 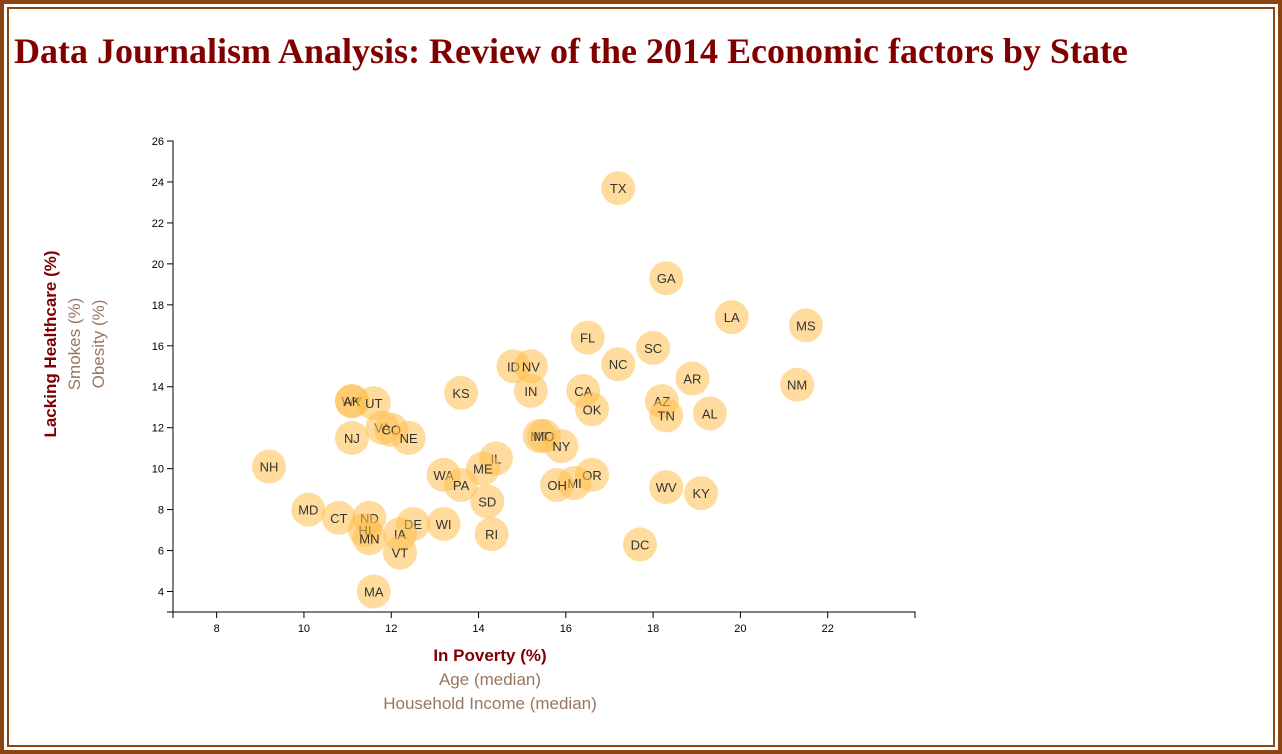 I want to click on point-nv: NV, so click(x=530, y=366).